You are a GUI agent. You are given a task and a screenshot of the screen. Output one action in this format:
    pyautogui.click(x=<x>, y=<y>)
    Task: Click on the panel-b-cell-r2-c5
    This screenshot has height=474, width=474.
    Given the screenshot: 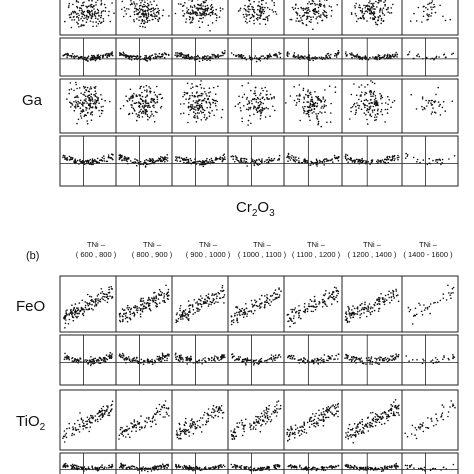 What is the action you would take?
    pyautogui.click(x=313, y=360)
    